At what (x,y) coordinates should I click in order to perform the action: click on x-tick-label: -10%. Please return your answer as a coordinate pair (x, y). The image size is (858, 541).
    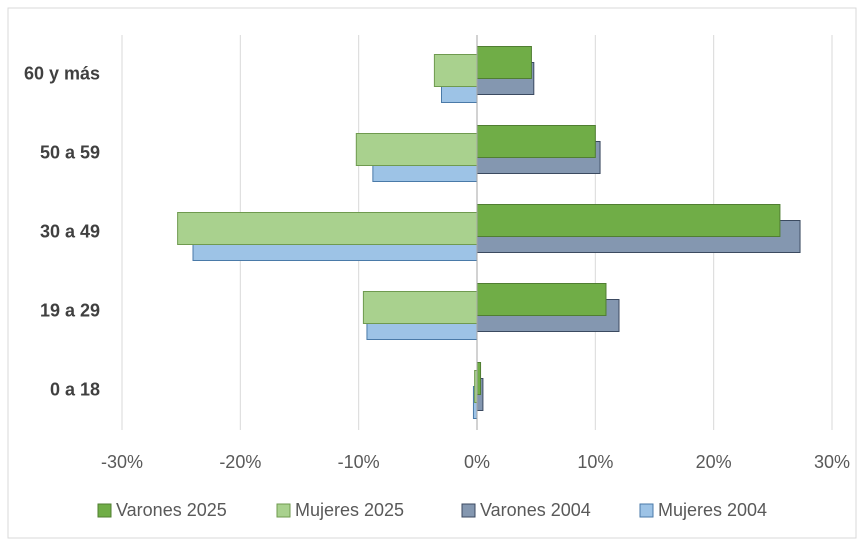
    Looking at the image, I should click on (359, 462).